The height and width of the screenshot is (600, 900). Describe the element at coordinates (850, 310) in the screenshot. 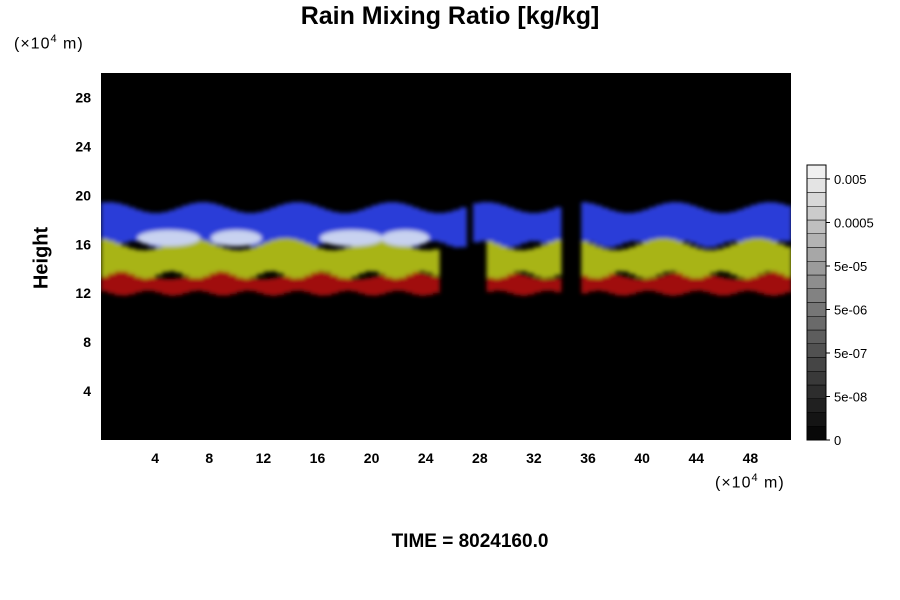

I see `colorbar-tick-label: 5e-06` at that location.